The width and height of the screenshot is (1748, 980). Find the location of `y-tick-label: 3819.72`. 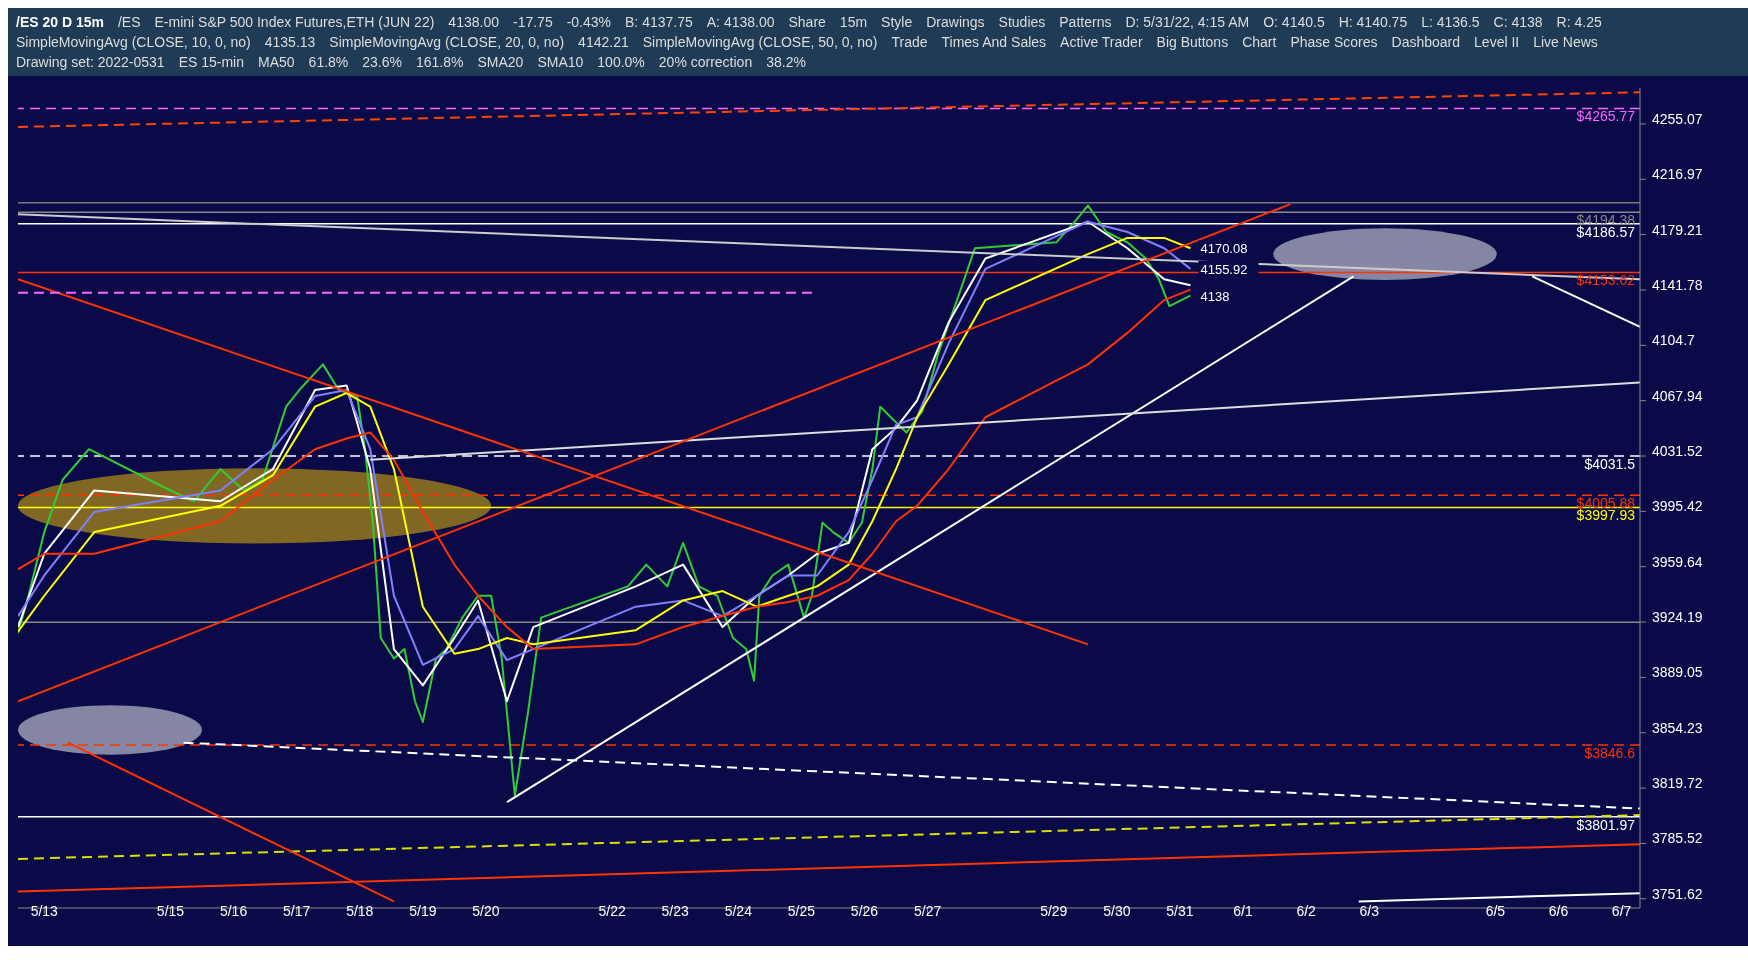

y-tick-label: 3819.72 is located at coordinates (1677, 783).